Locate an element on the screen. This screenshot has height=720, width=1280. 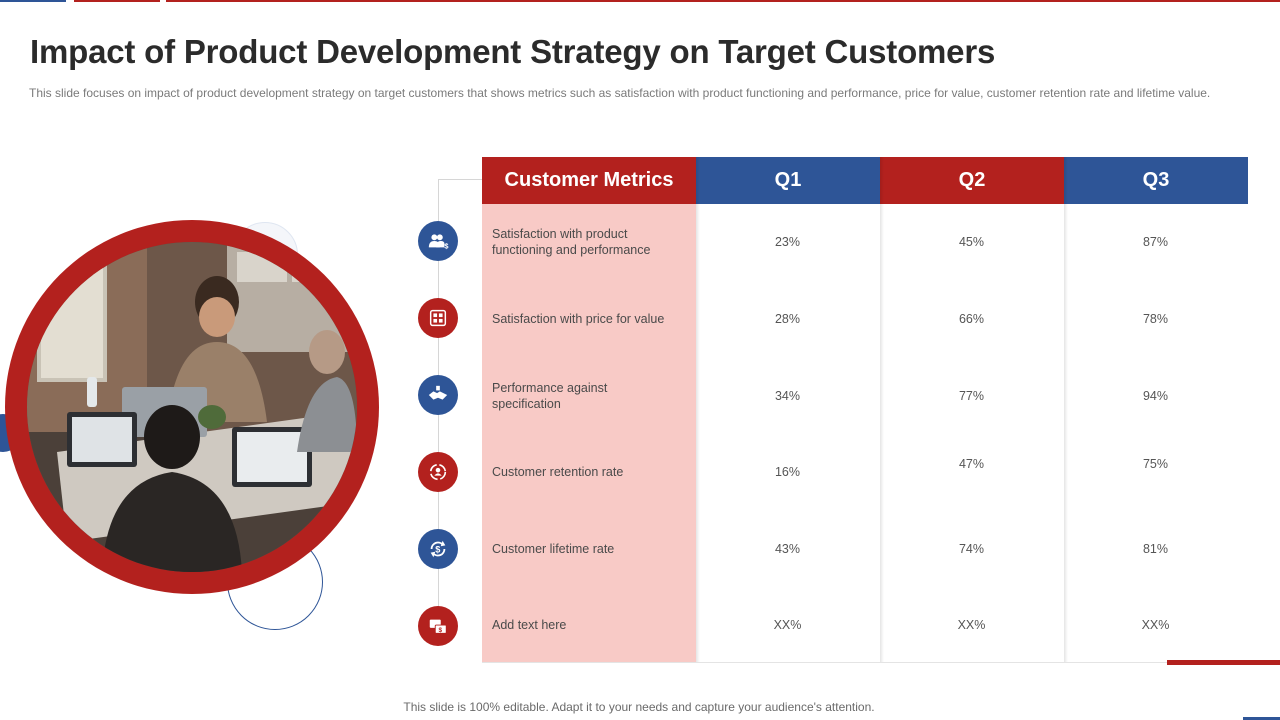
cell-q3: 94% is located at coordinates (1155, 396).